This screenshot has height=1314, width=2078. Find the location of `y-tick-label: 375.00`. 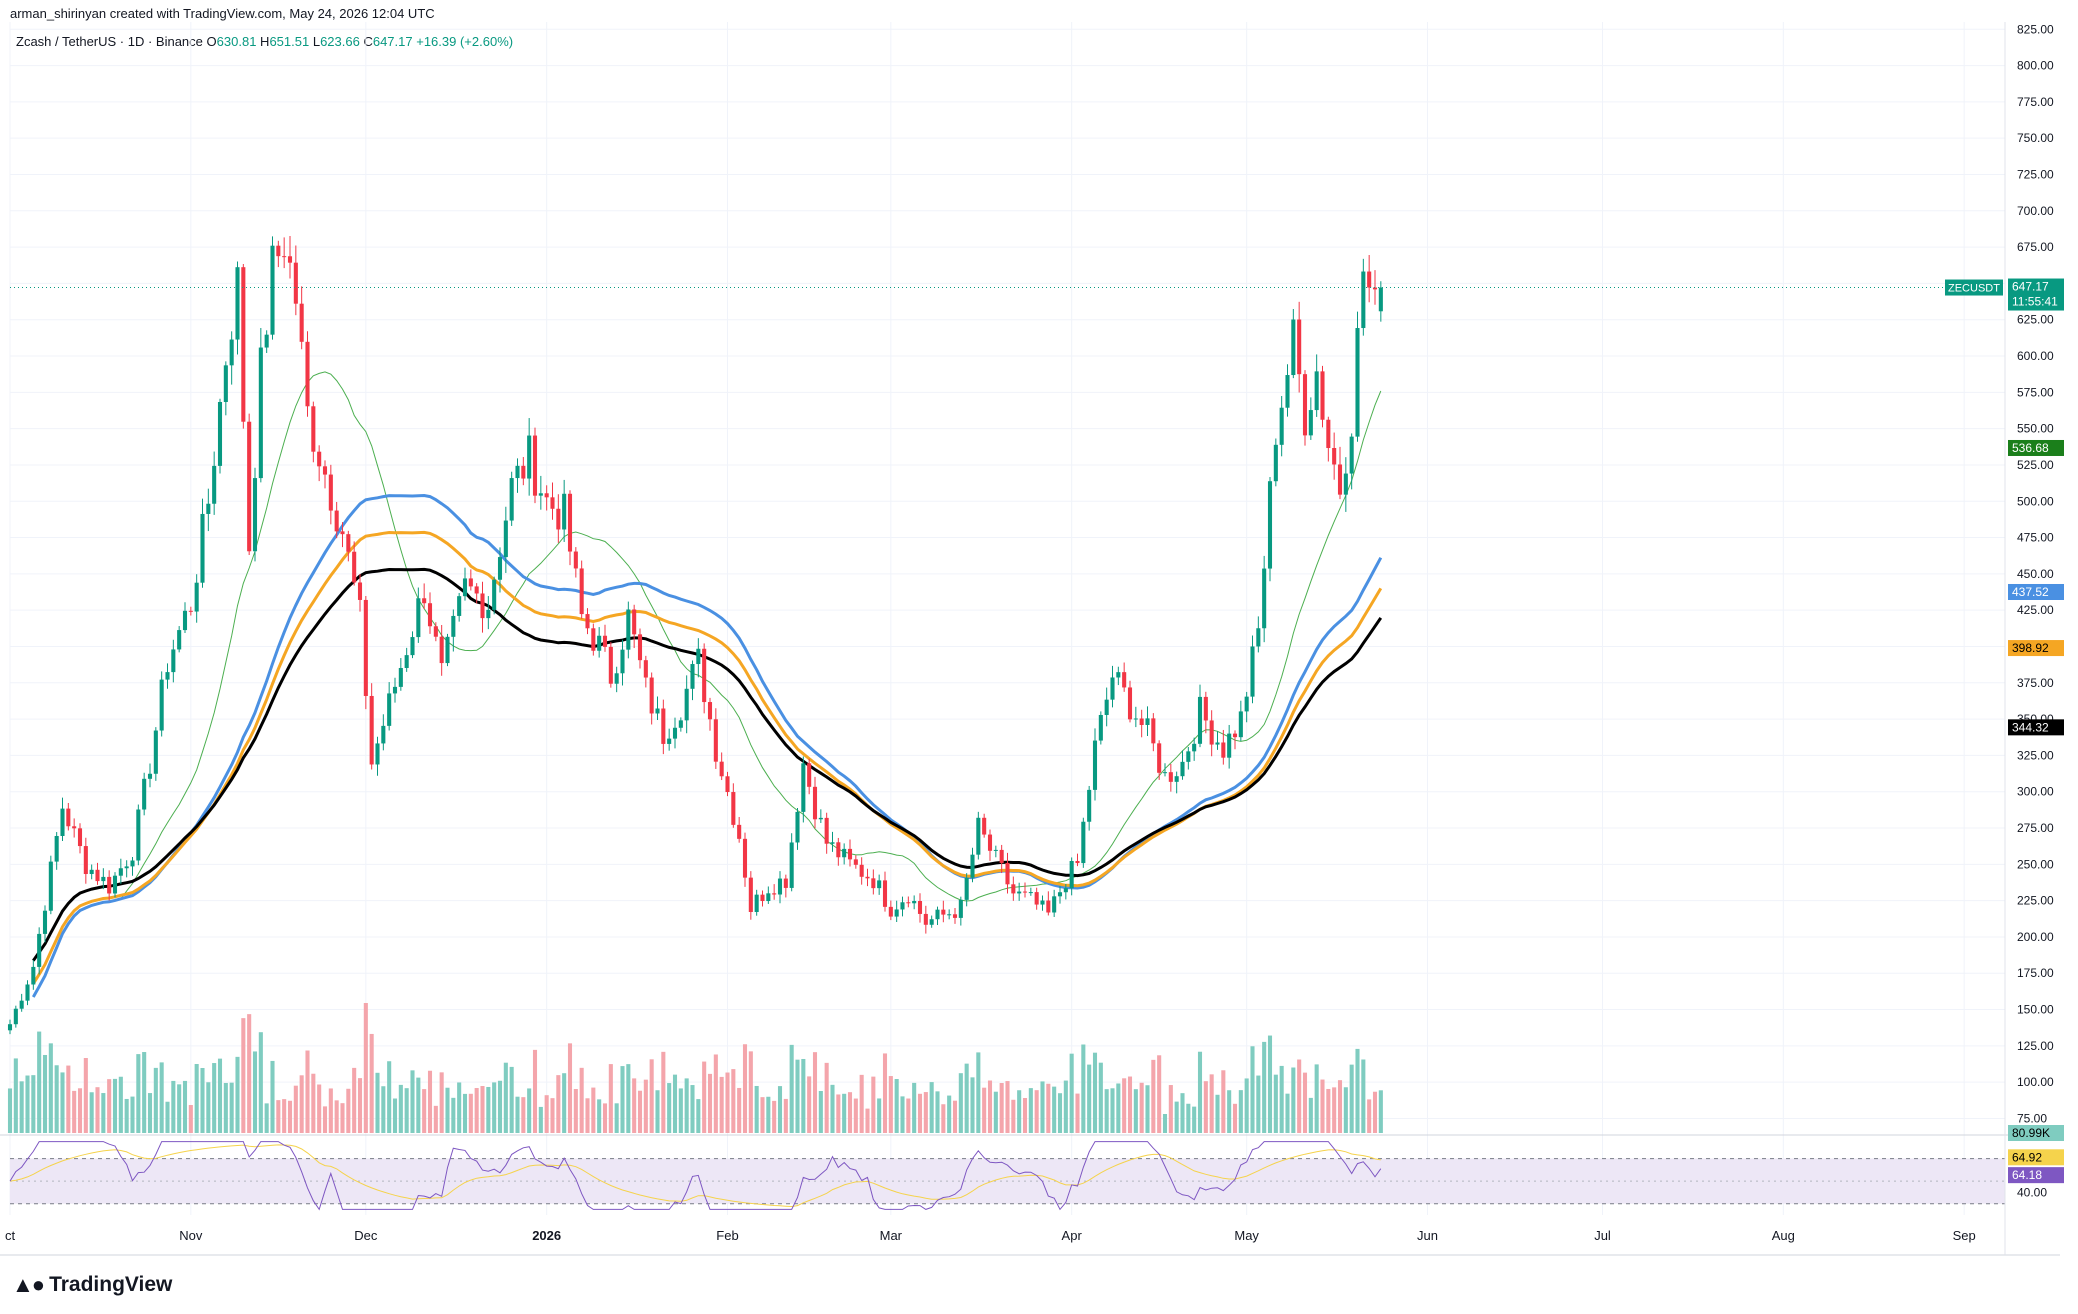

y-tick-label: 375.00 is located at coordinates (2035, 683).